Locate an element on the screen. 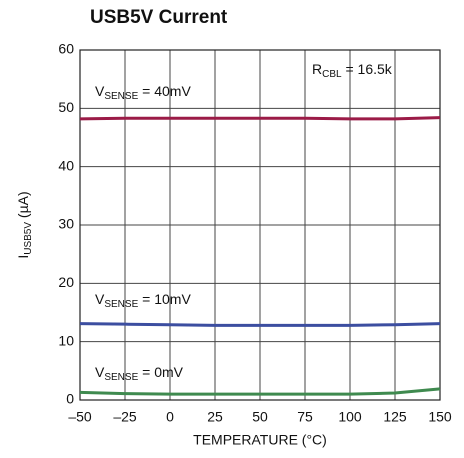 The height and width of the screenshot is (458, 464). label: VSENSE = 10mV is located at coordinates (143, 300).